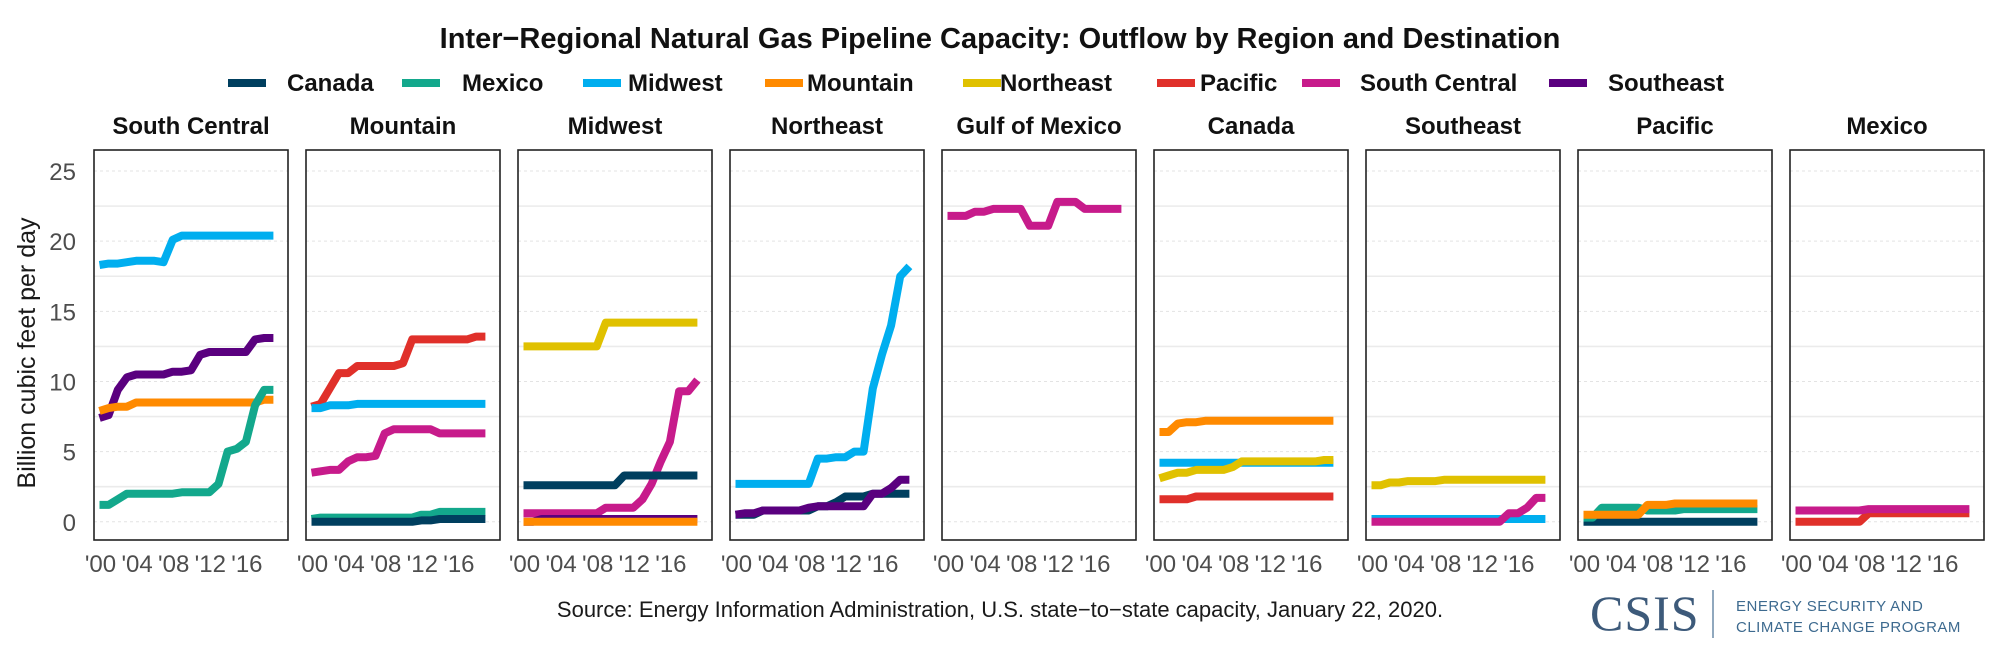  Describe the element at coordinates (1829, 606) in the screenshot. I see `logo-line-1: ENERGY SECURITY AND` at that location.